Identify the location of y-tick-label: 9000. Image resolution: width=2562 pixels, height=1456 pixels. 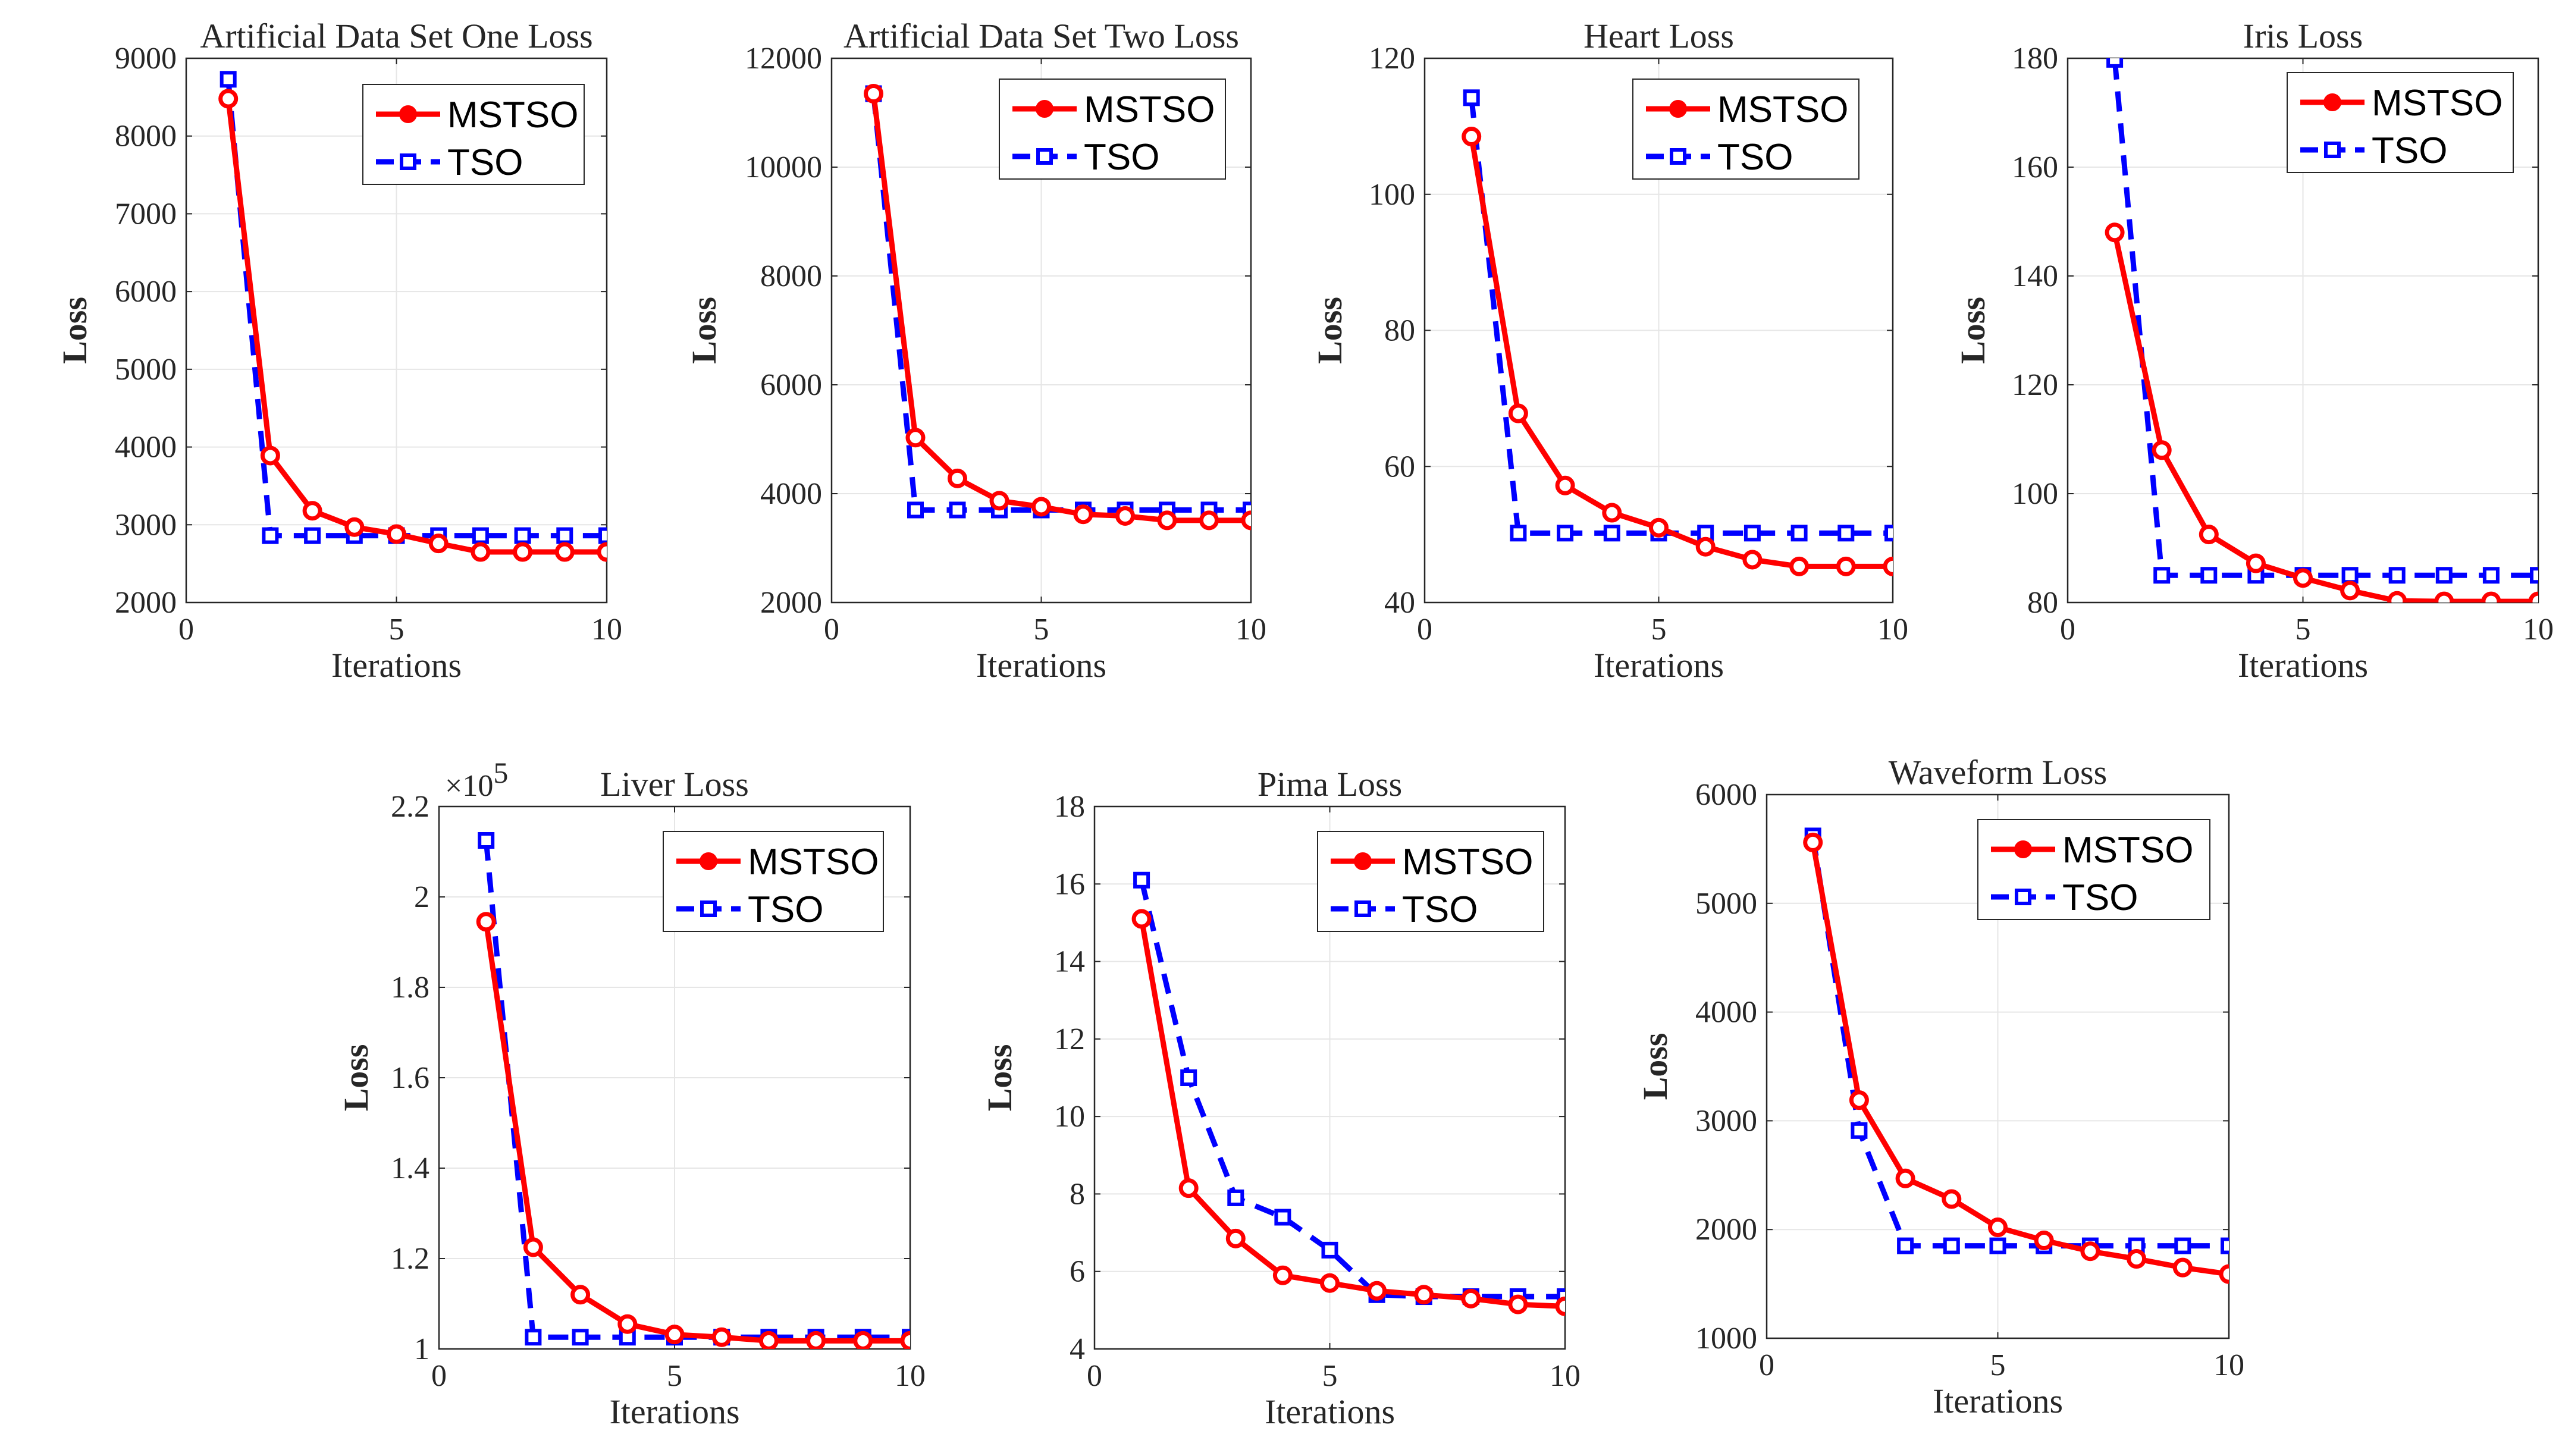
(146, 59).